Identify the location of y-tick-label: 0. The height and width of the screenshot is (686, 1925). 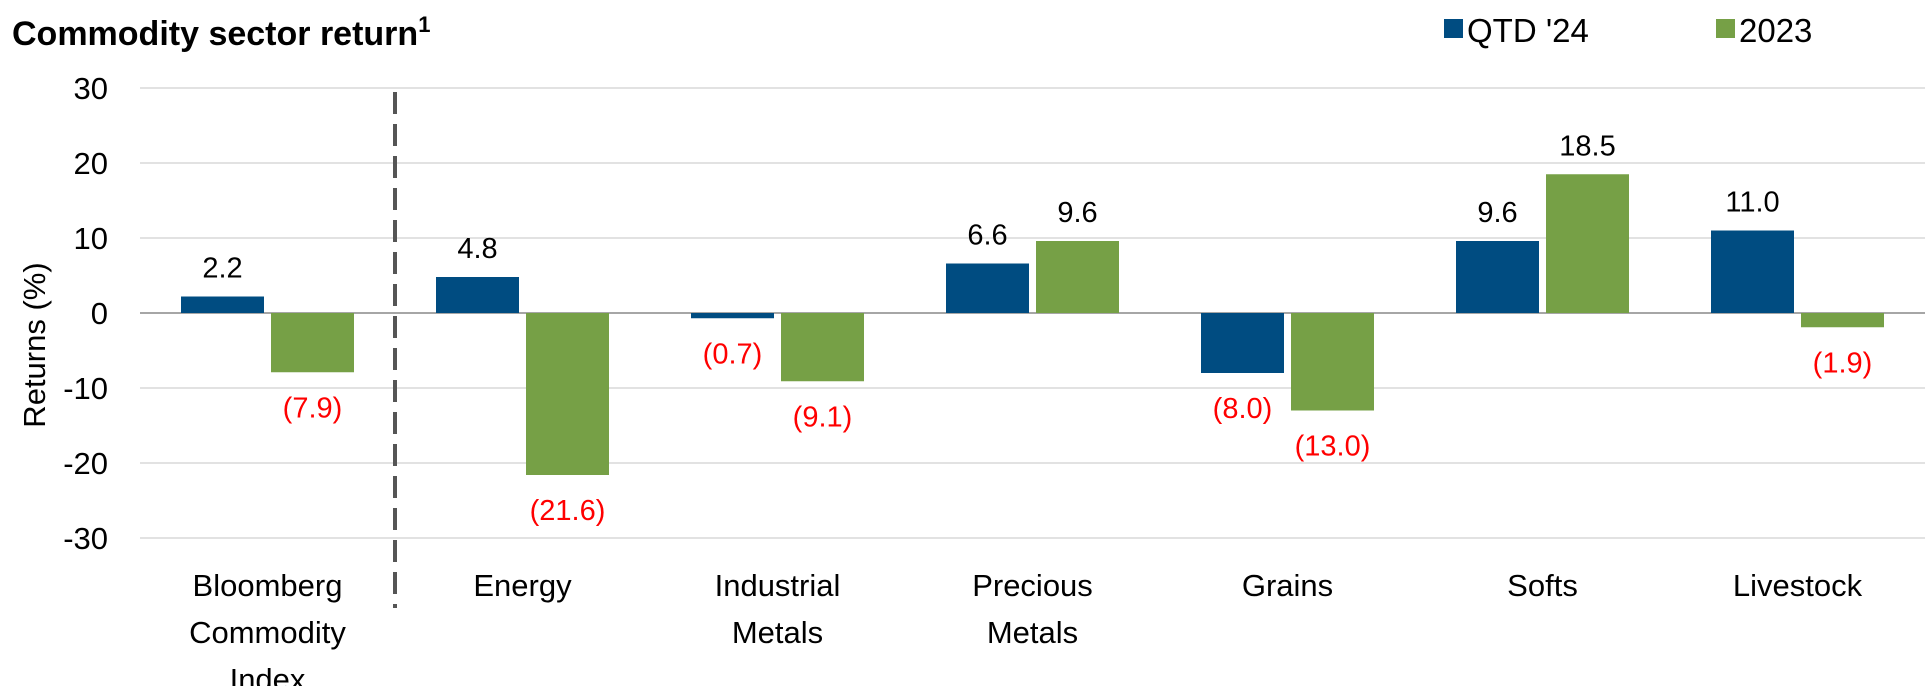
(99, 313).